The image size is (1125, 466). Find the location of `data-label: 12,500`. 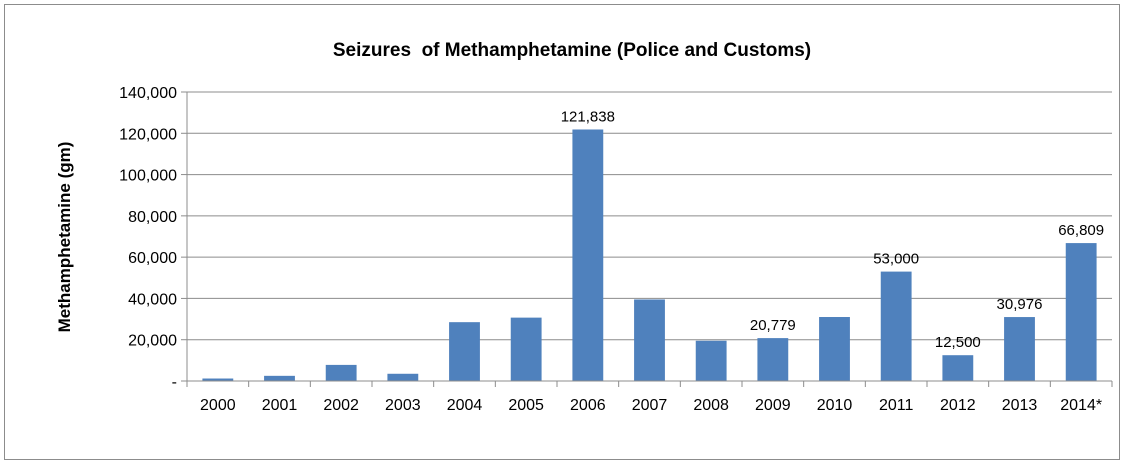

data-label: 12,500 is located at coordinates (958, 342).